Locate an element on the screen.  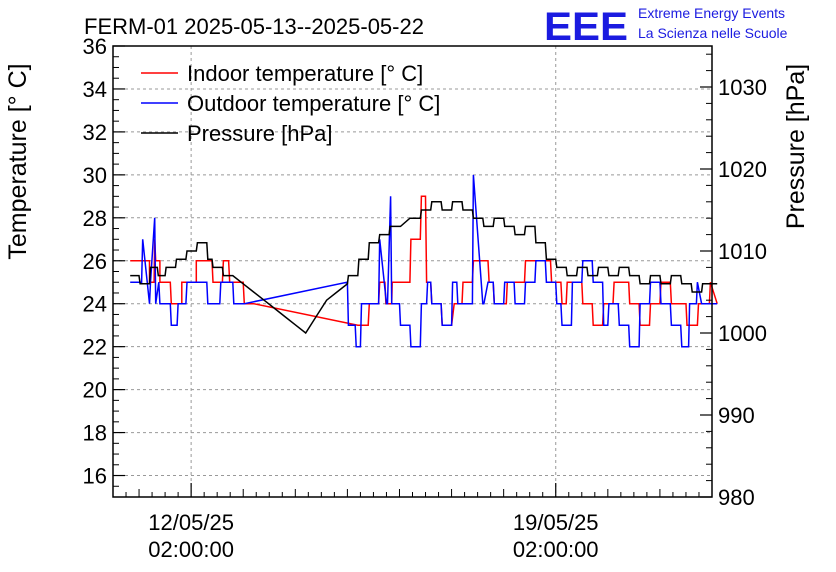
y2-axis-label: Pressure [hPa] is located at coordinates (796, 146).